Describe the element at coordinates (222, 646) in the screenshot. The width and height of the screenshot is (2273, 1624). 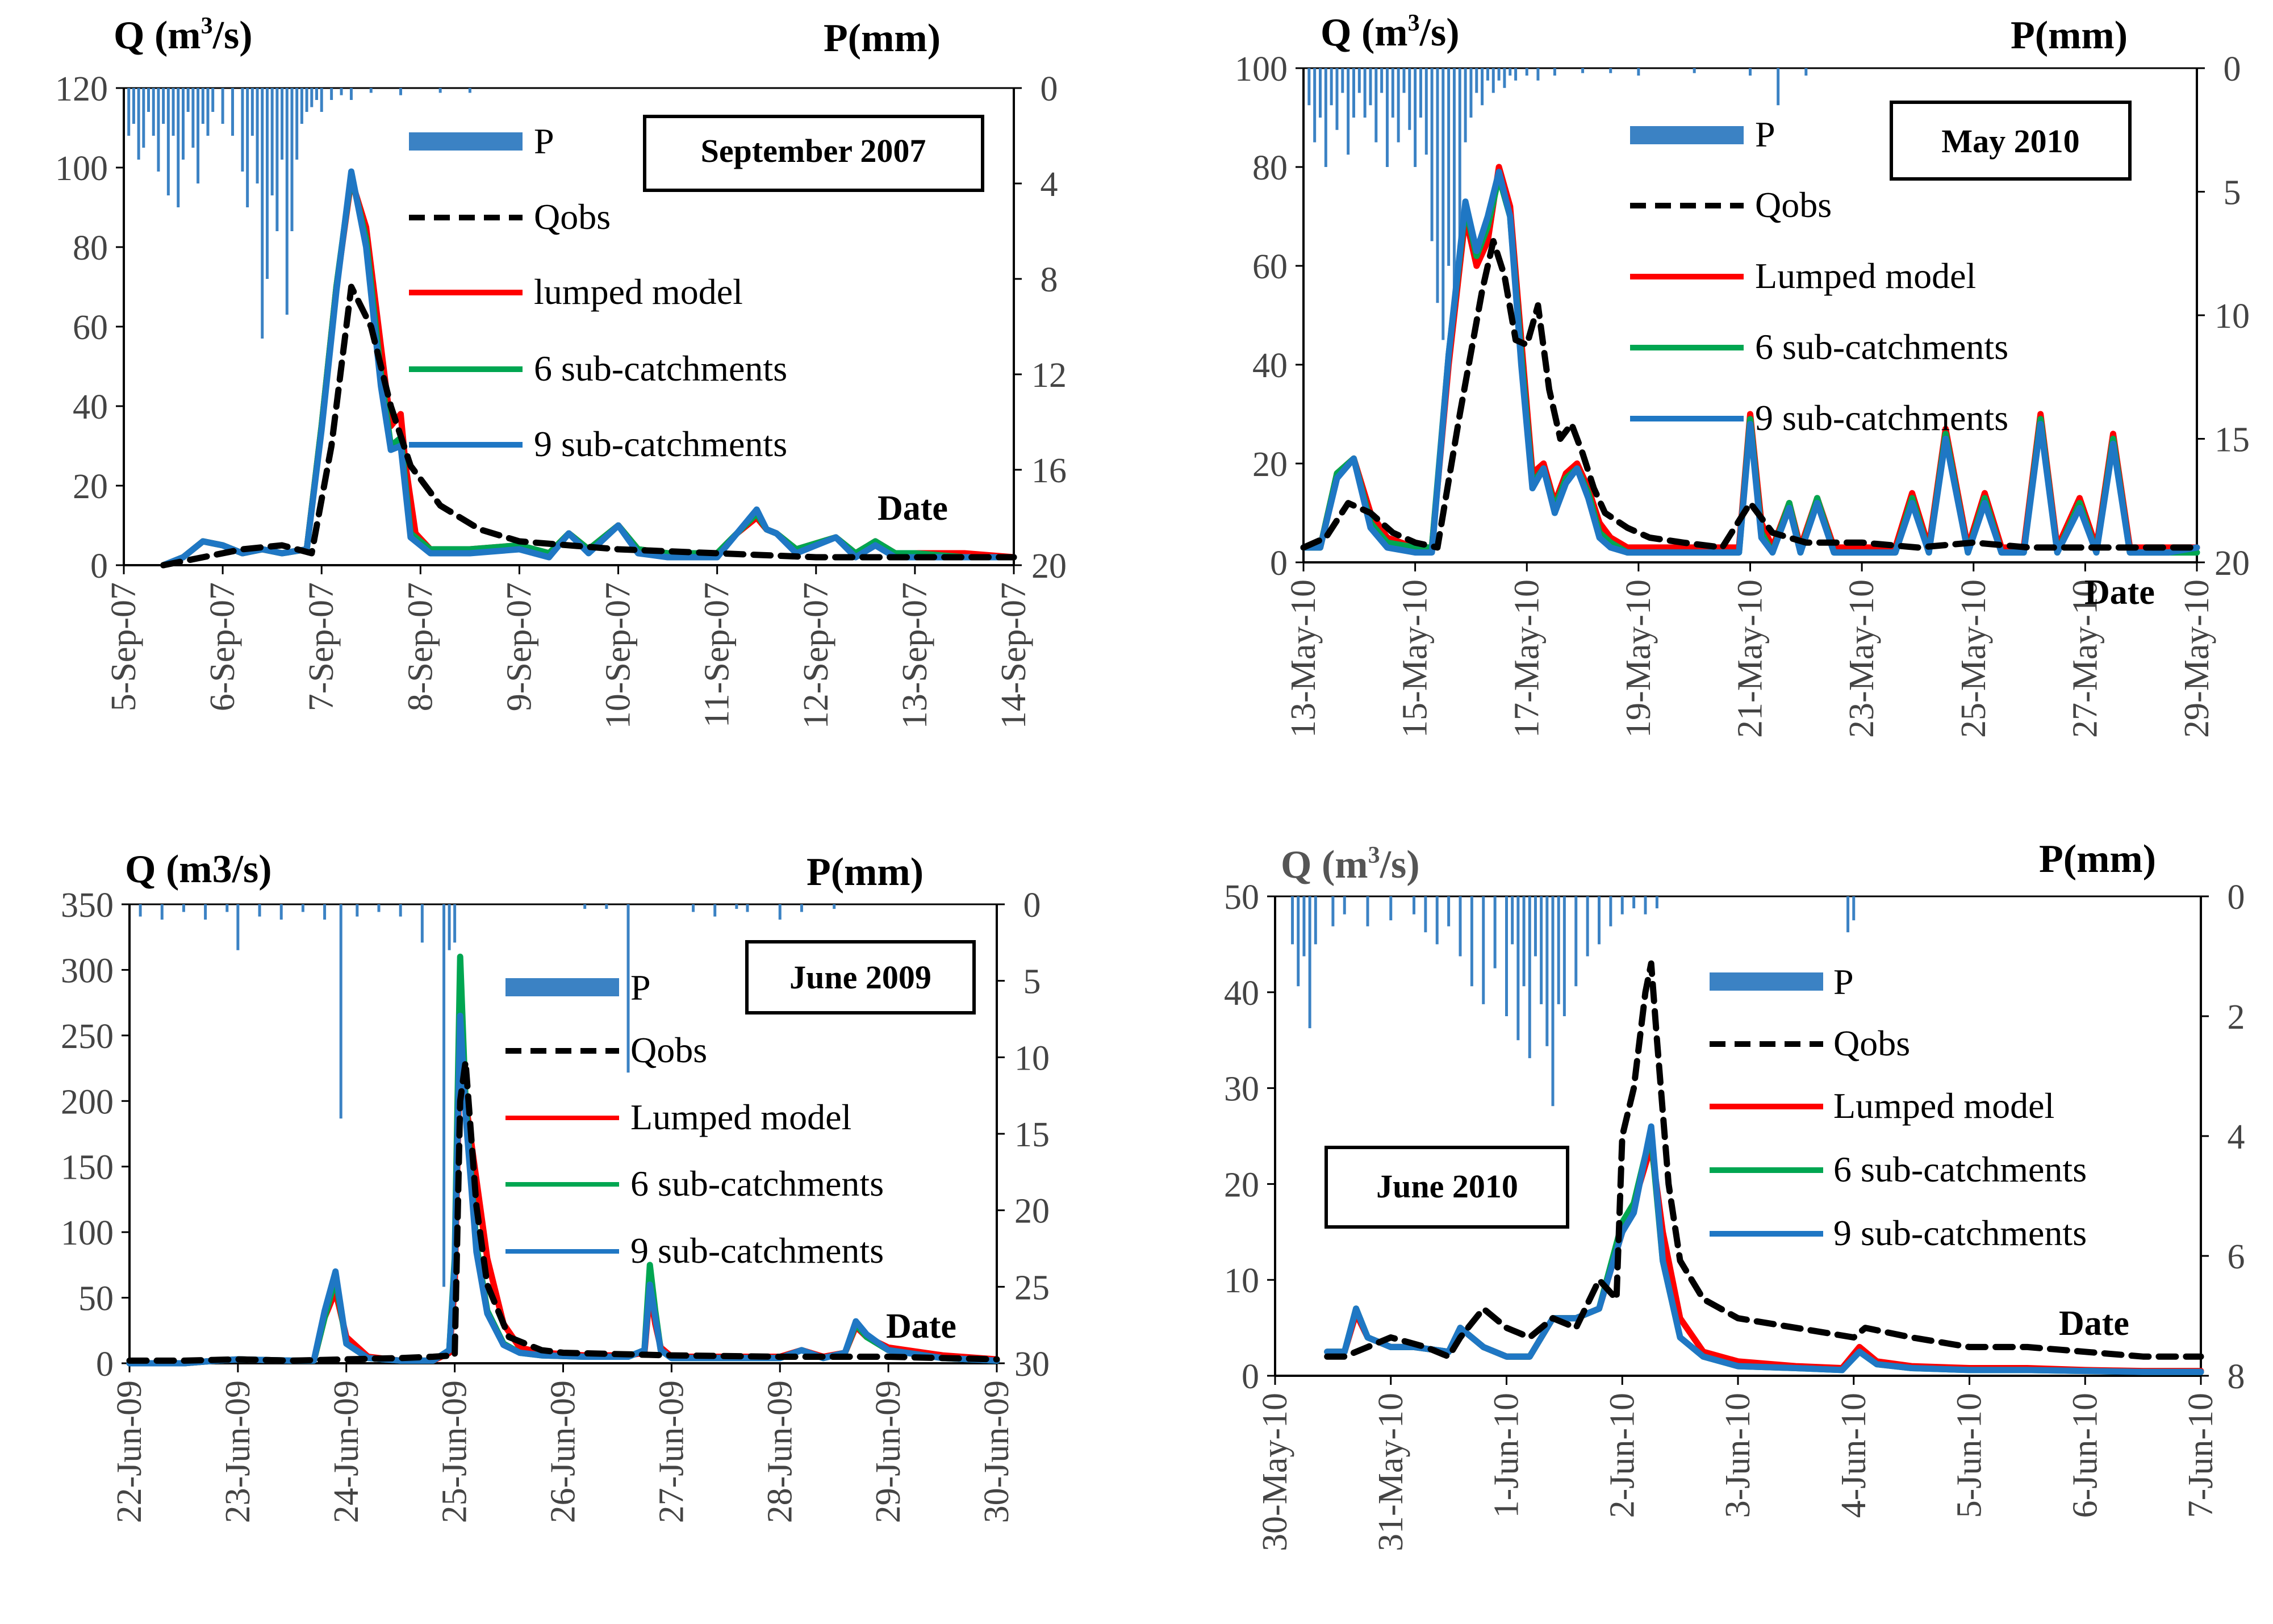
I see `x-tick-label: 6-Sep-07` at that location.